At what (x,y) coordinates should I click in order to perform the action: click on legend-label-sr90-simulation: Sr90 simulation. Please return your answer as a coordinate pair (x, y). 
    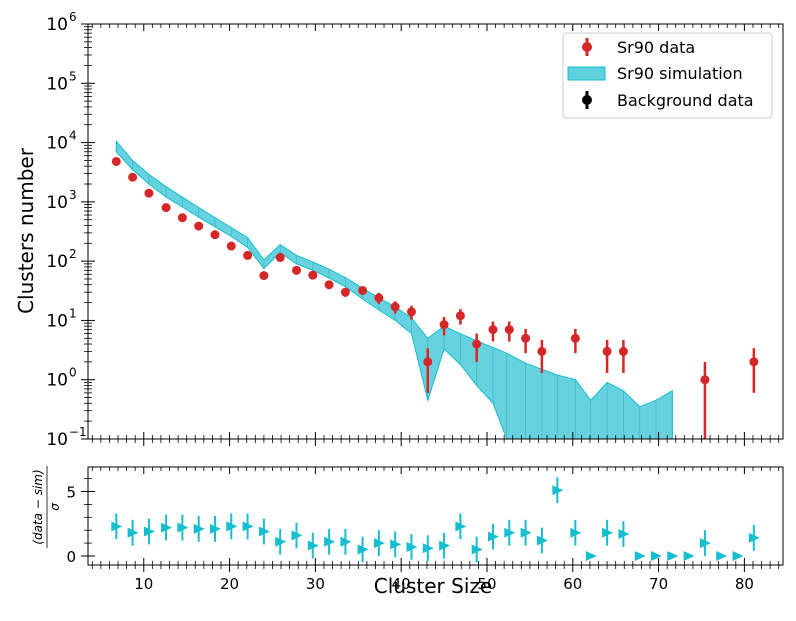
    Looking at the image, I should click on (680, 73).